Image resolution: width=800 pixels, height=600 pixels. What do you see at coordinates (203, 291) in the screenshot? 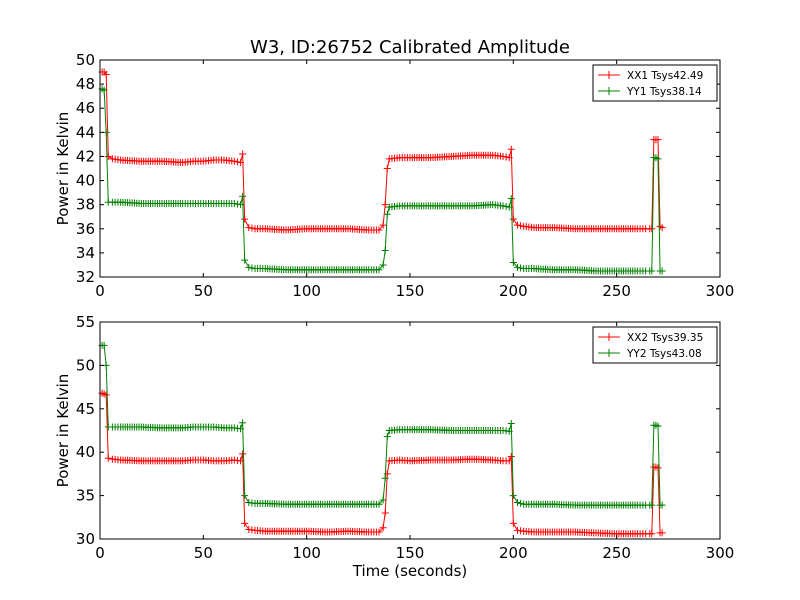
I see `x-tick-label: 50` at bounding box center [203, 291].